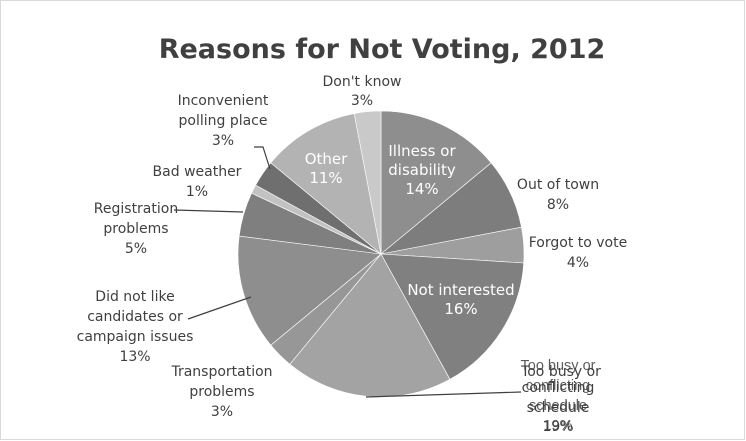 The height and width of the screenshot is (441, 746). I want to click on slice-label-inconvenient-line1: Inconvenient, so click(223, 101).